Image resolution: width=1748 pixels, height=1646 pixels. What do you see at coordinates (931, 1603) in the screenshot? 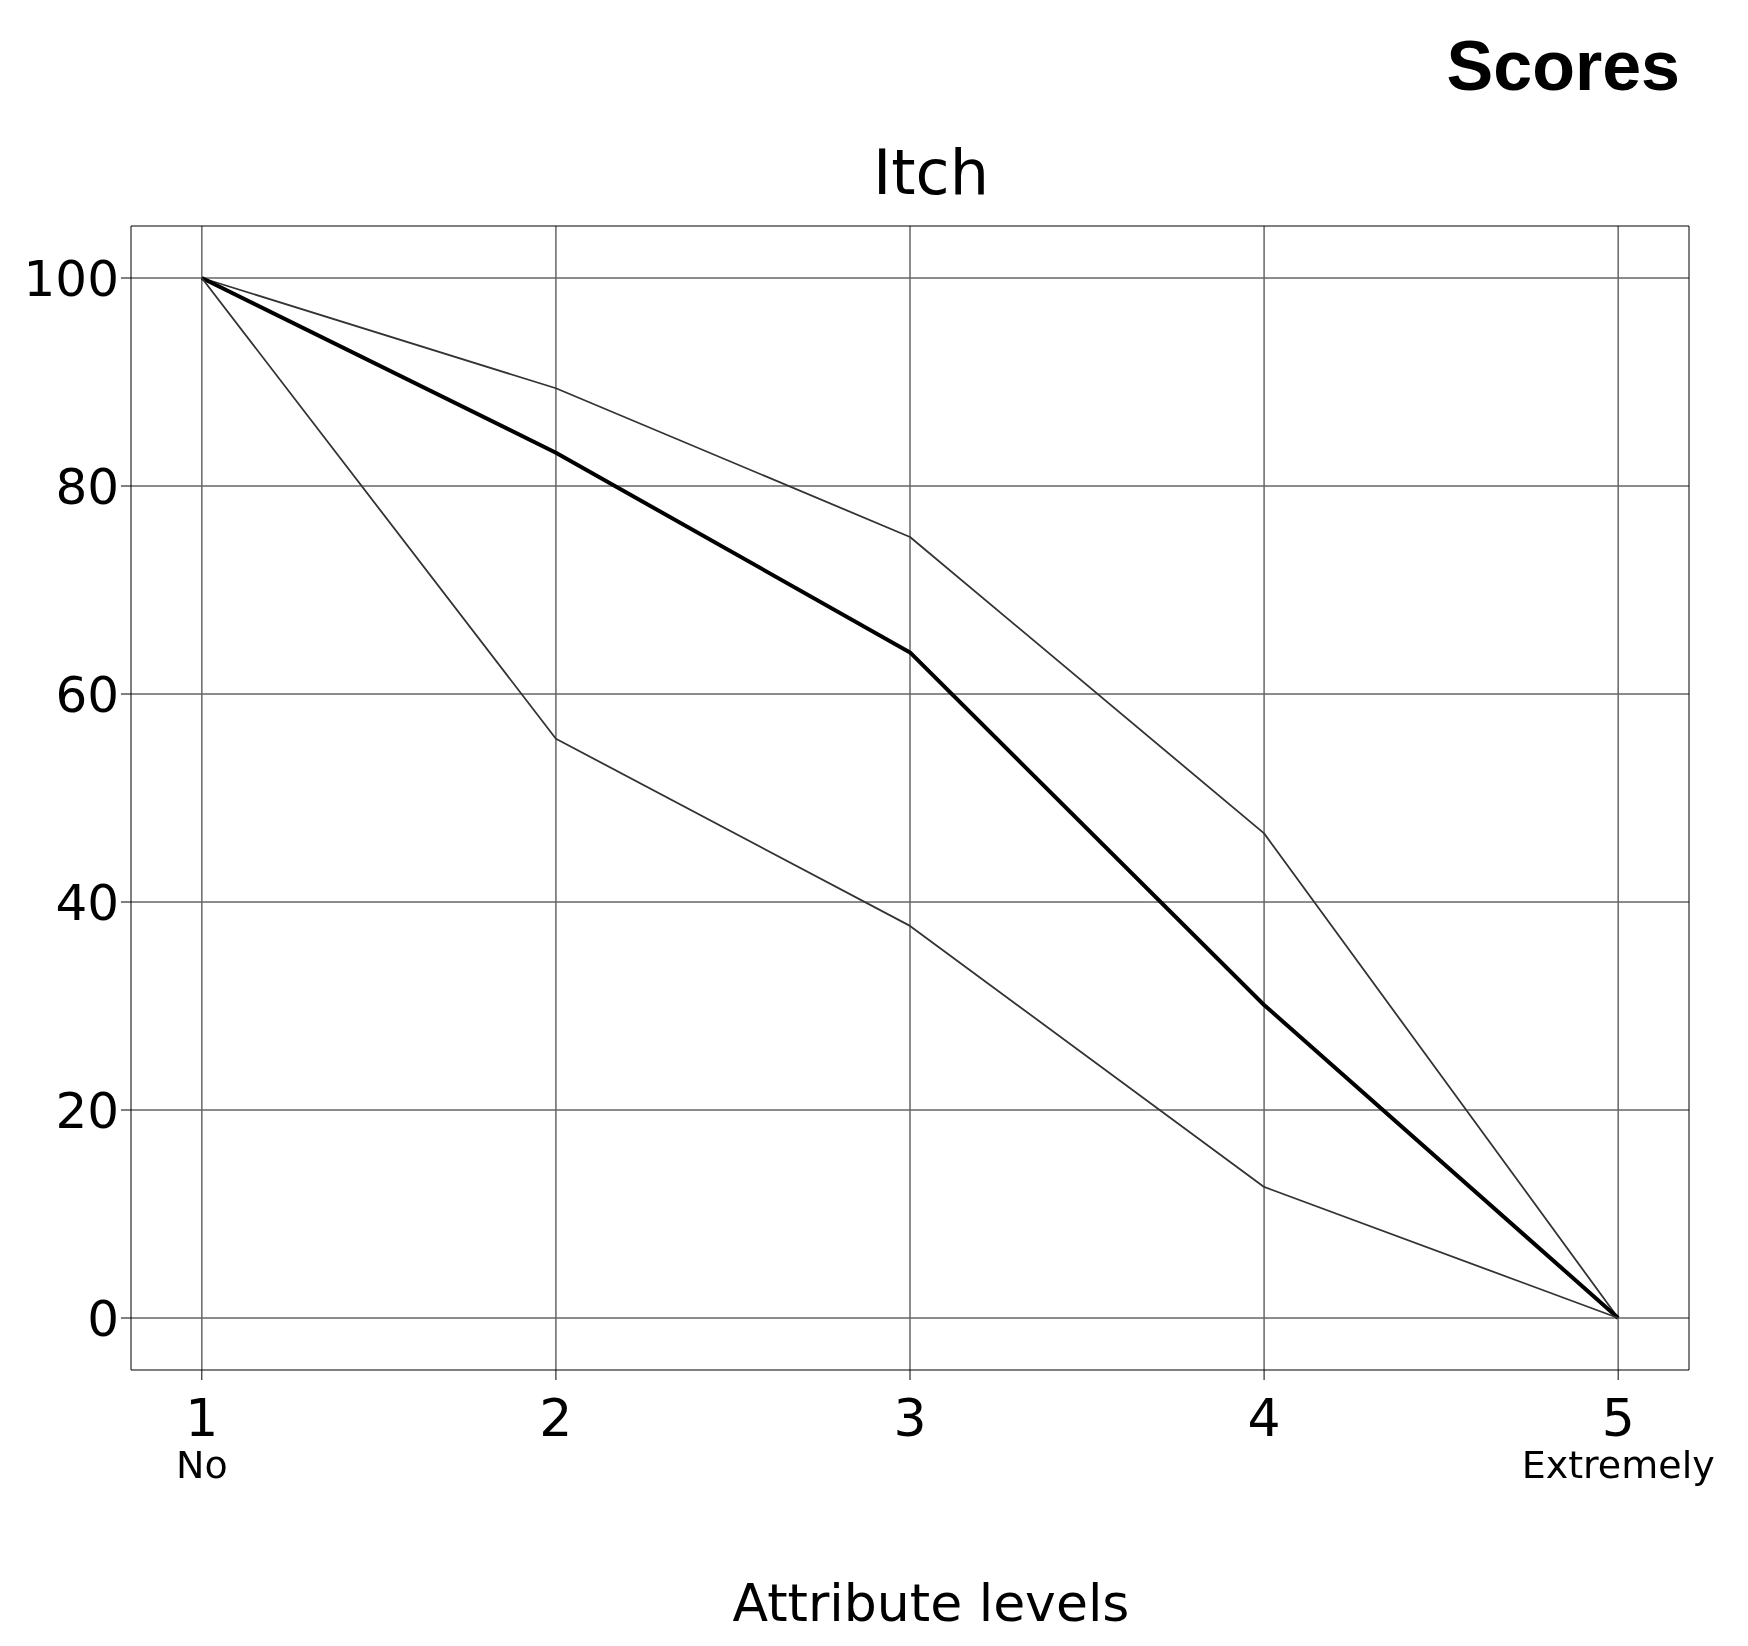
I see `x-axis-title: Attribute levels` at bounding box center [931, 1603].